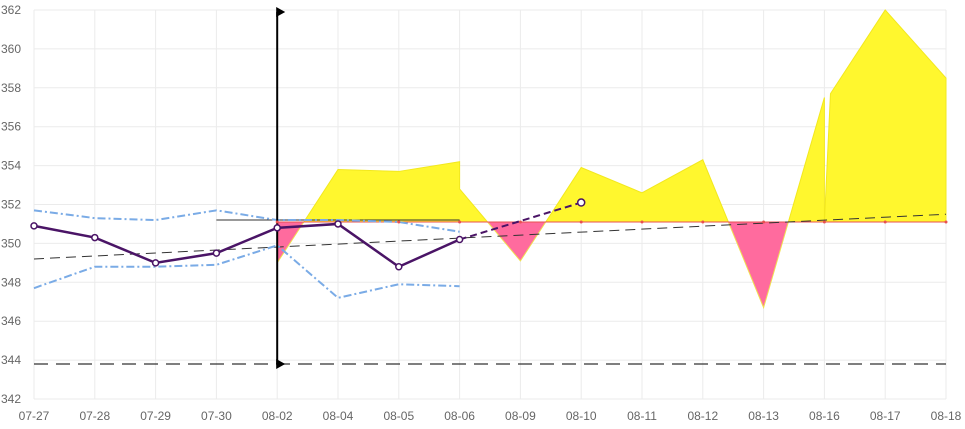 The height and width of the screenshot is (429, 965). I want to click on x-tick-label: 08-17, so click(885, 416).